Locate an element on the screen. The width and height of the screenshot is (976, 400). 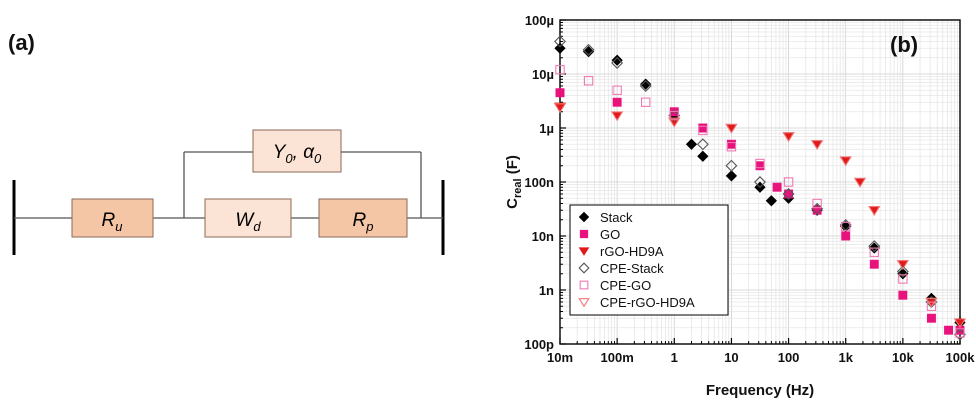
x-tick-label: 10k is located at coordinates (903, 357).